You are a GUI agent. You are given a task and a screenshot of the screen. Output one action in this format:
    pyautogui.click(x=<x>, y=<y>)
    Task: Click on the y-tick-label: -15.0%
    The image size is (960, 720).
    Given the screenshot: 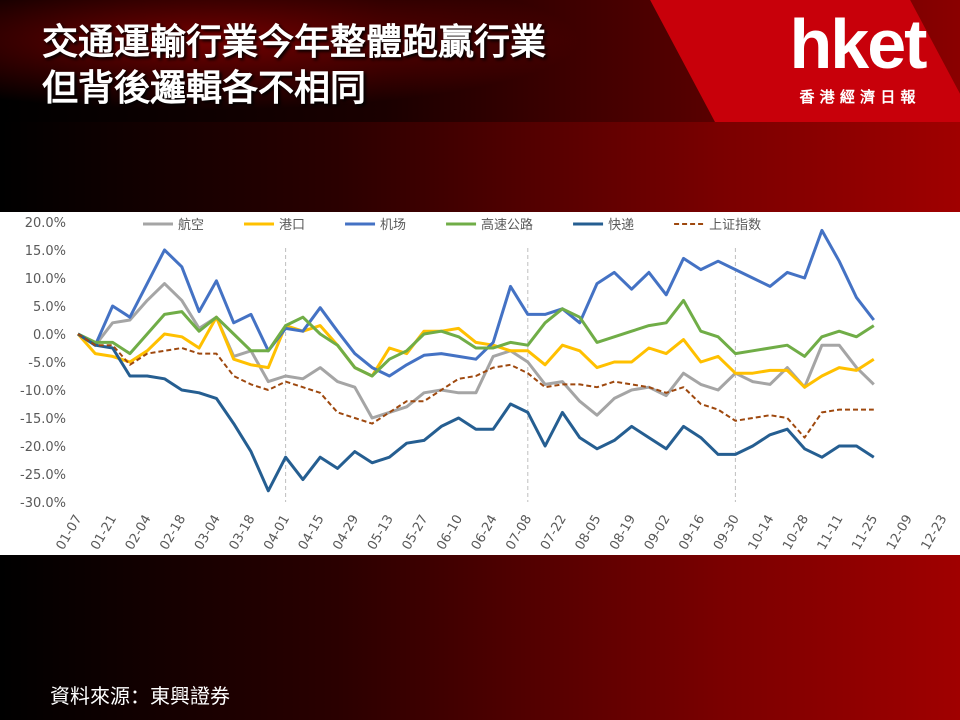 What is the action you would take?
    pyautogui.click(x=43, y=419)
    